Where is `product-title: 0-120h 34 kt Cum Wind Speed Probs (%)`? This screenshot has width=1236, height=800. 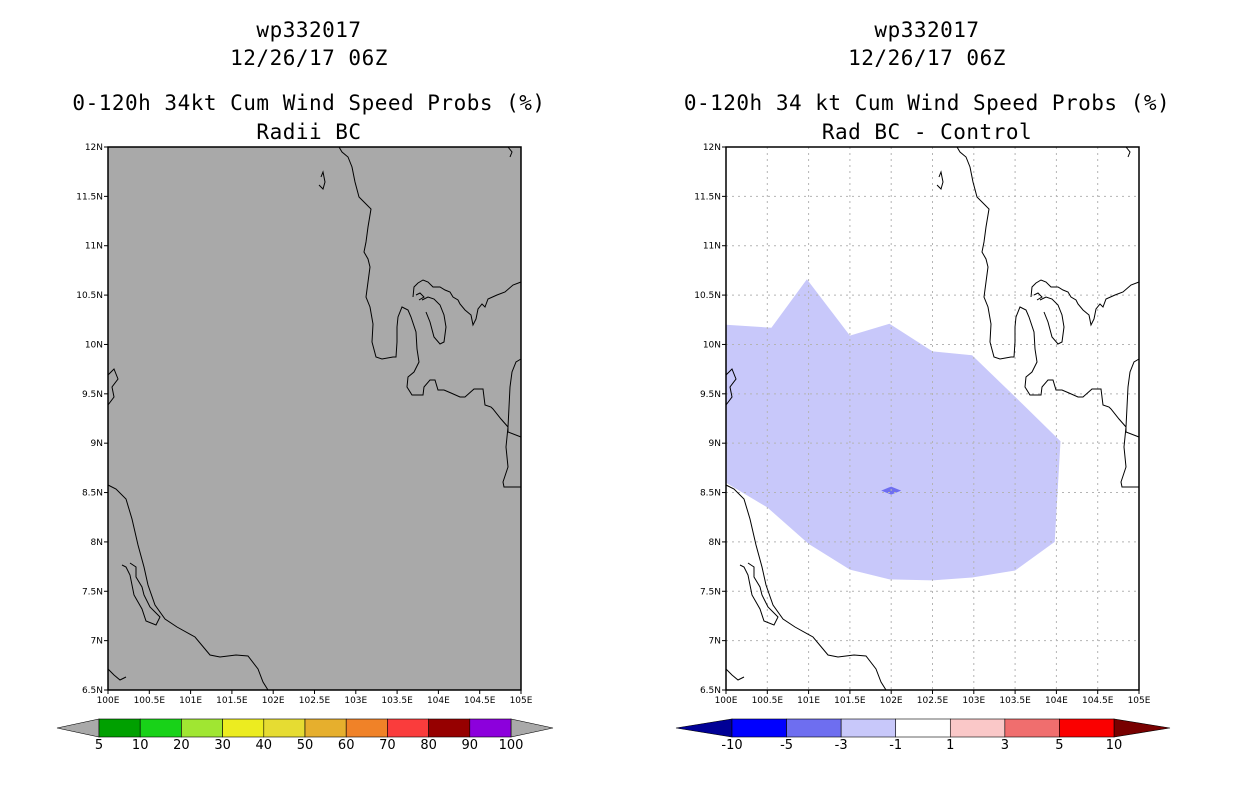 product-title: 0-120h 34 kt Cum Wind Speed Probs (%) is located at coordinates (927, 103).